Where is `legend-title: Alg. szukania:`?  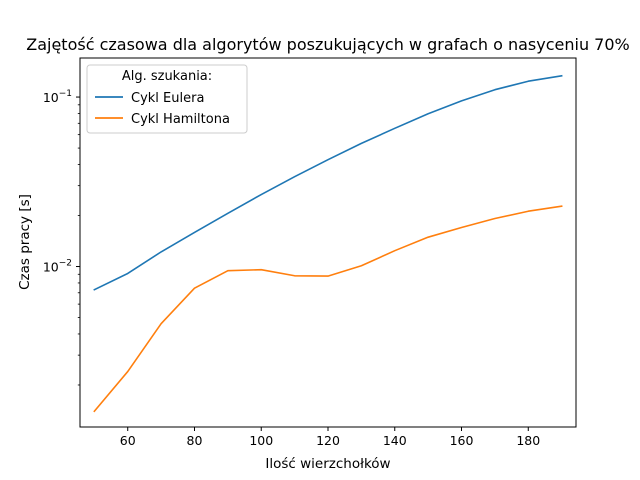
legend-title: Alg. szukania: is located at coordinates (167, 76).